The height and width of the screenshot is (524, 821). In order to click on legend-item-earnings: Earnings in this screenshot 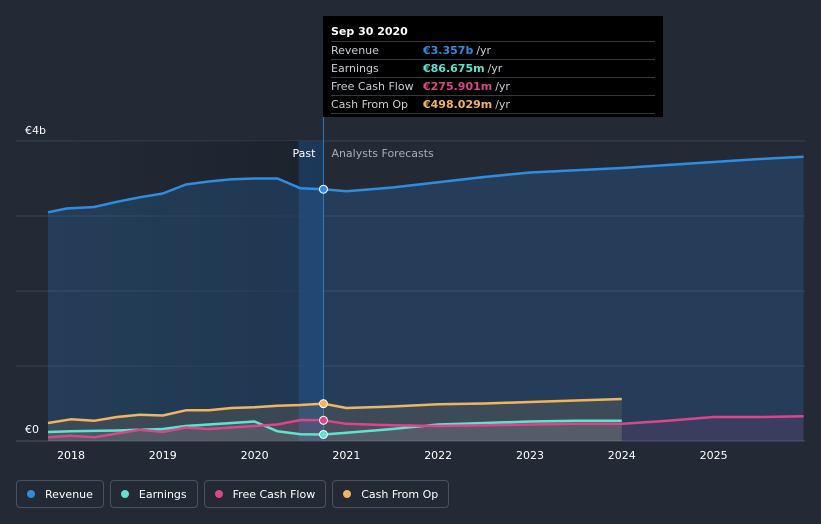, I will do `click(153, 494)`.